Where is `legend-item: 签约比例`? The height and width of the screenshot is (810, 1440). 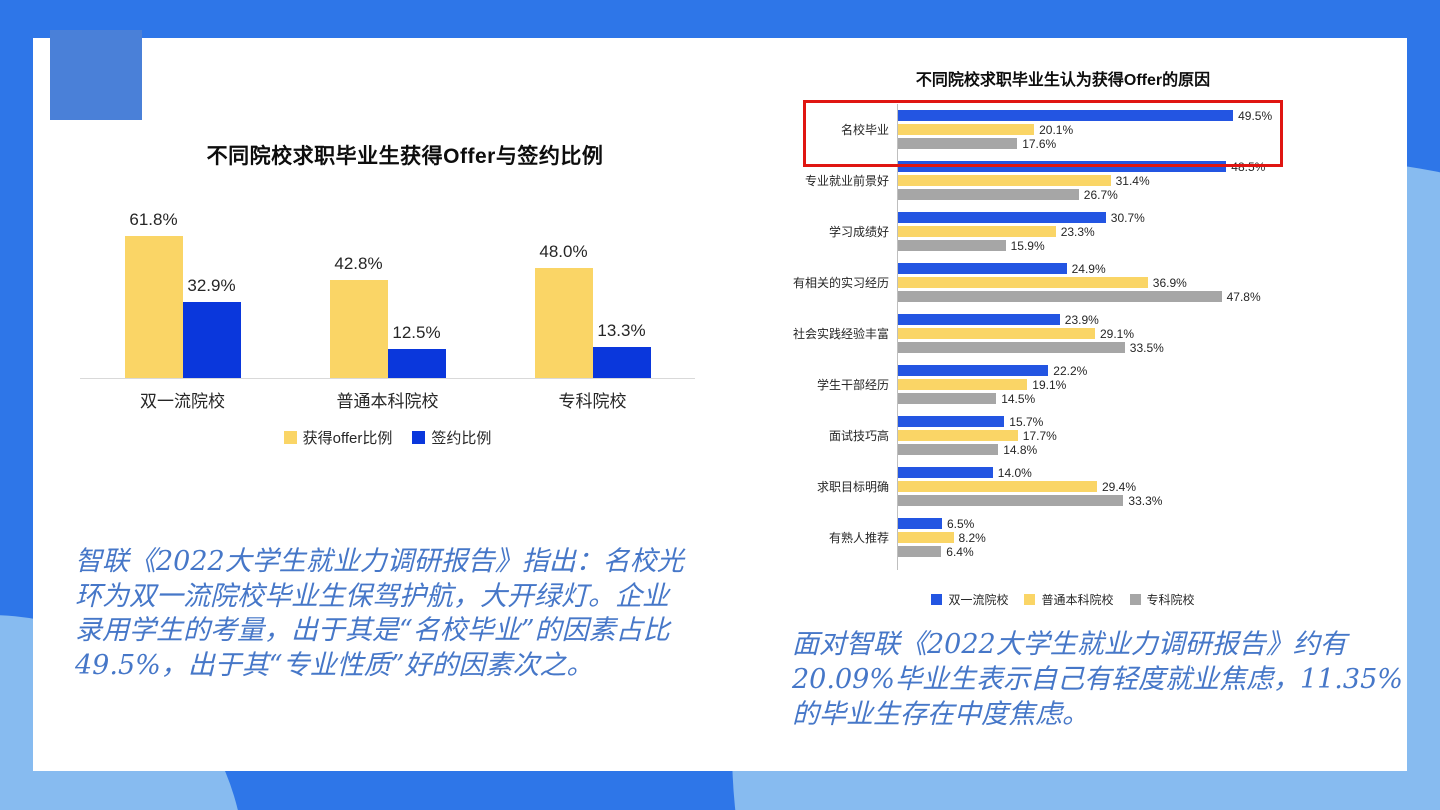 legend-item: 签约比例 is located at coordinates (451, 437).